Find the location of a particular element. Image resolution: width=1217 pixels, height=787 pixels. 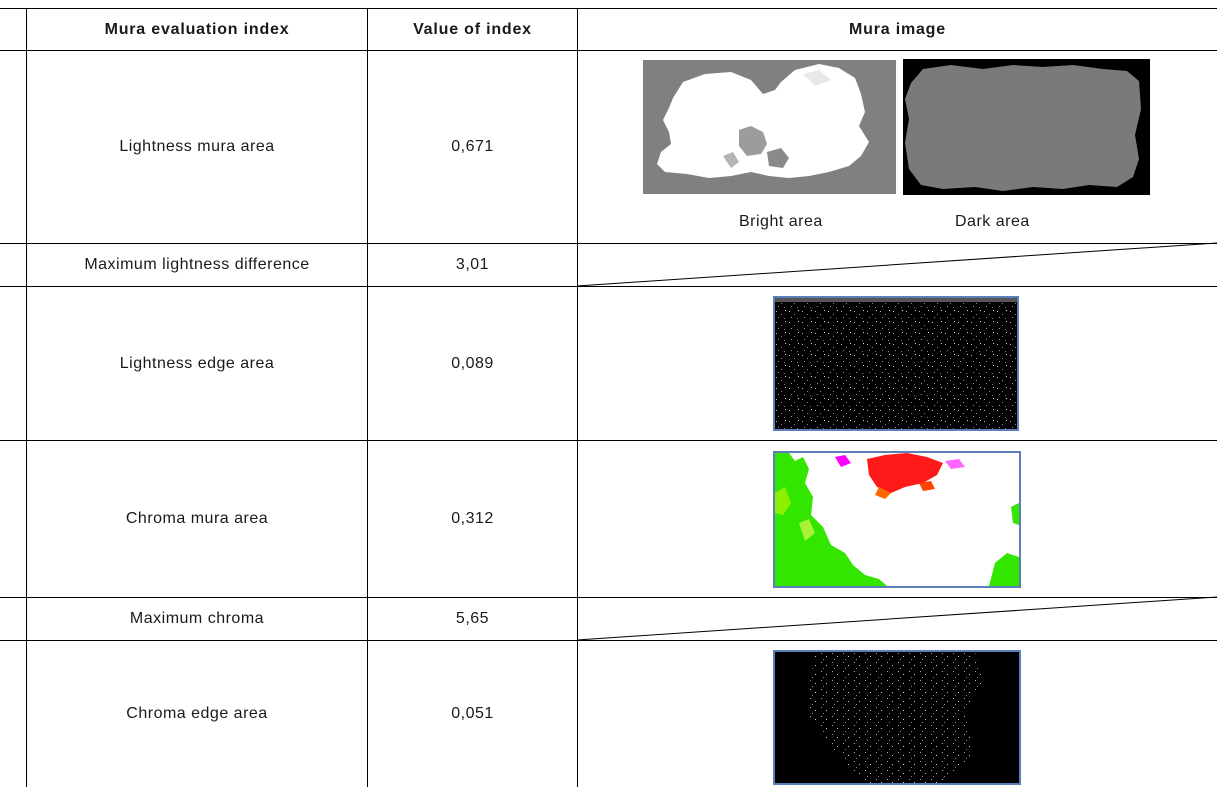

header-value-of-index: Value of index is located at coordinates (472, 29).